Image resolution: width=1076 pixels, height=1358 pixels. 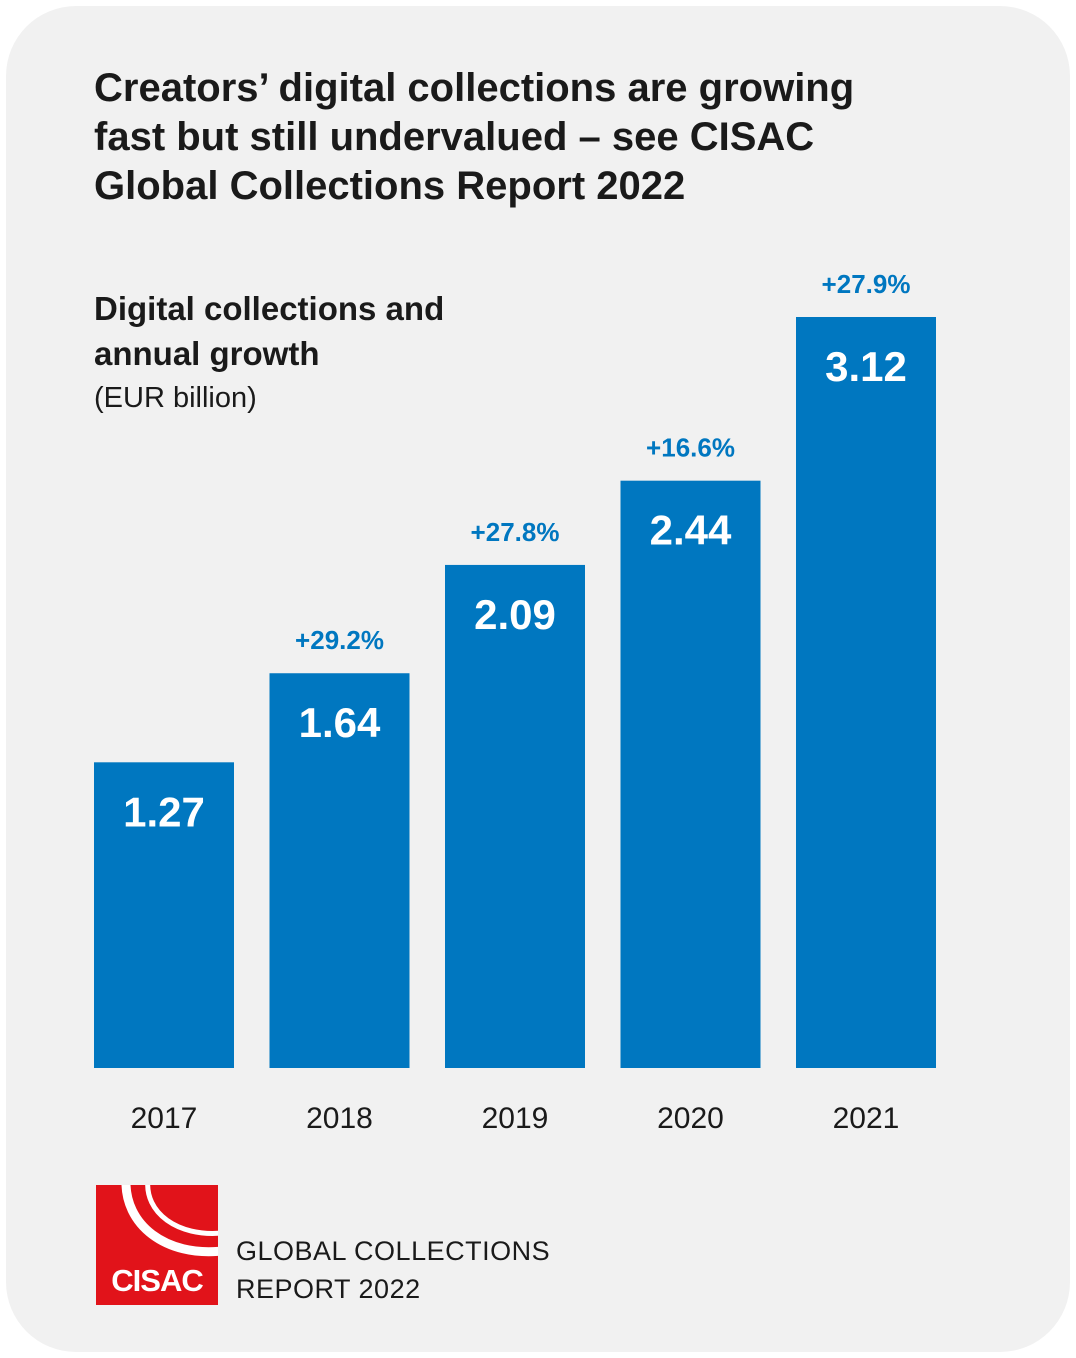 I want to click on bar-value-label: 2.09, so click(x=515, y=614).